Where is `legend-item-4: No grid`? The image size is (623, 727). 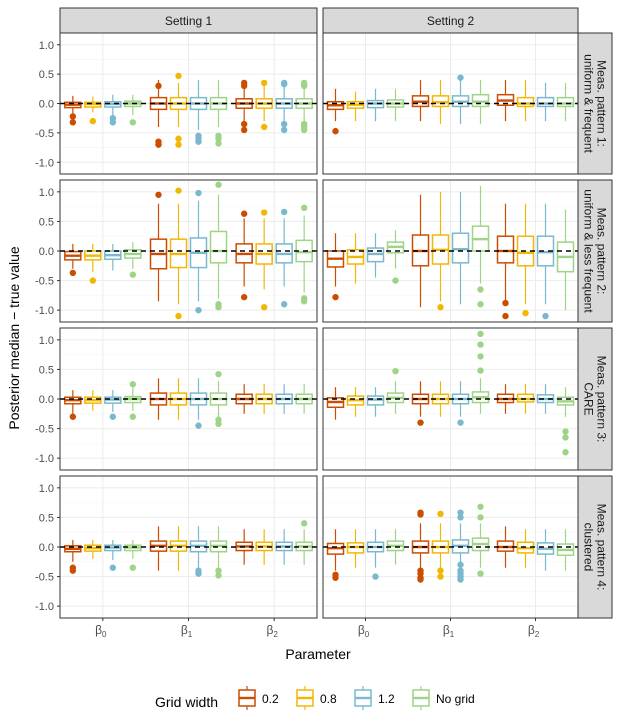
legend-item-4: No grid is located at coordinates (443, 698).